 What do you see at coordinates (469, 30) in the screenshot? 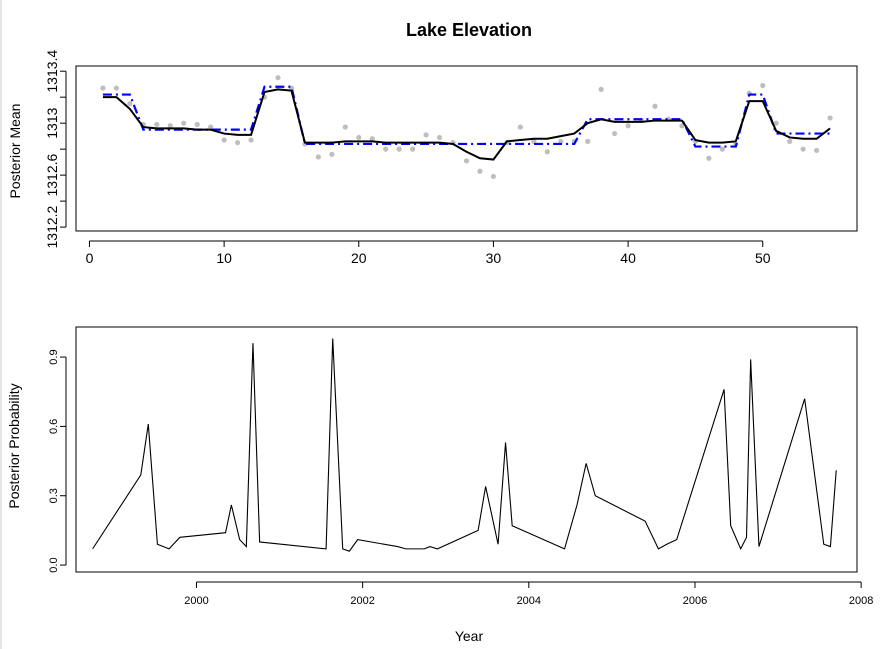
I see `chart-title: Lake Elevation` at bounding box center [469, 30].